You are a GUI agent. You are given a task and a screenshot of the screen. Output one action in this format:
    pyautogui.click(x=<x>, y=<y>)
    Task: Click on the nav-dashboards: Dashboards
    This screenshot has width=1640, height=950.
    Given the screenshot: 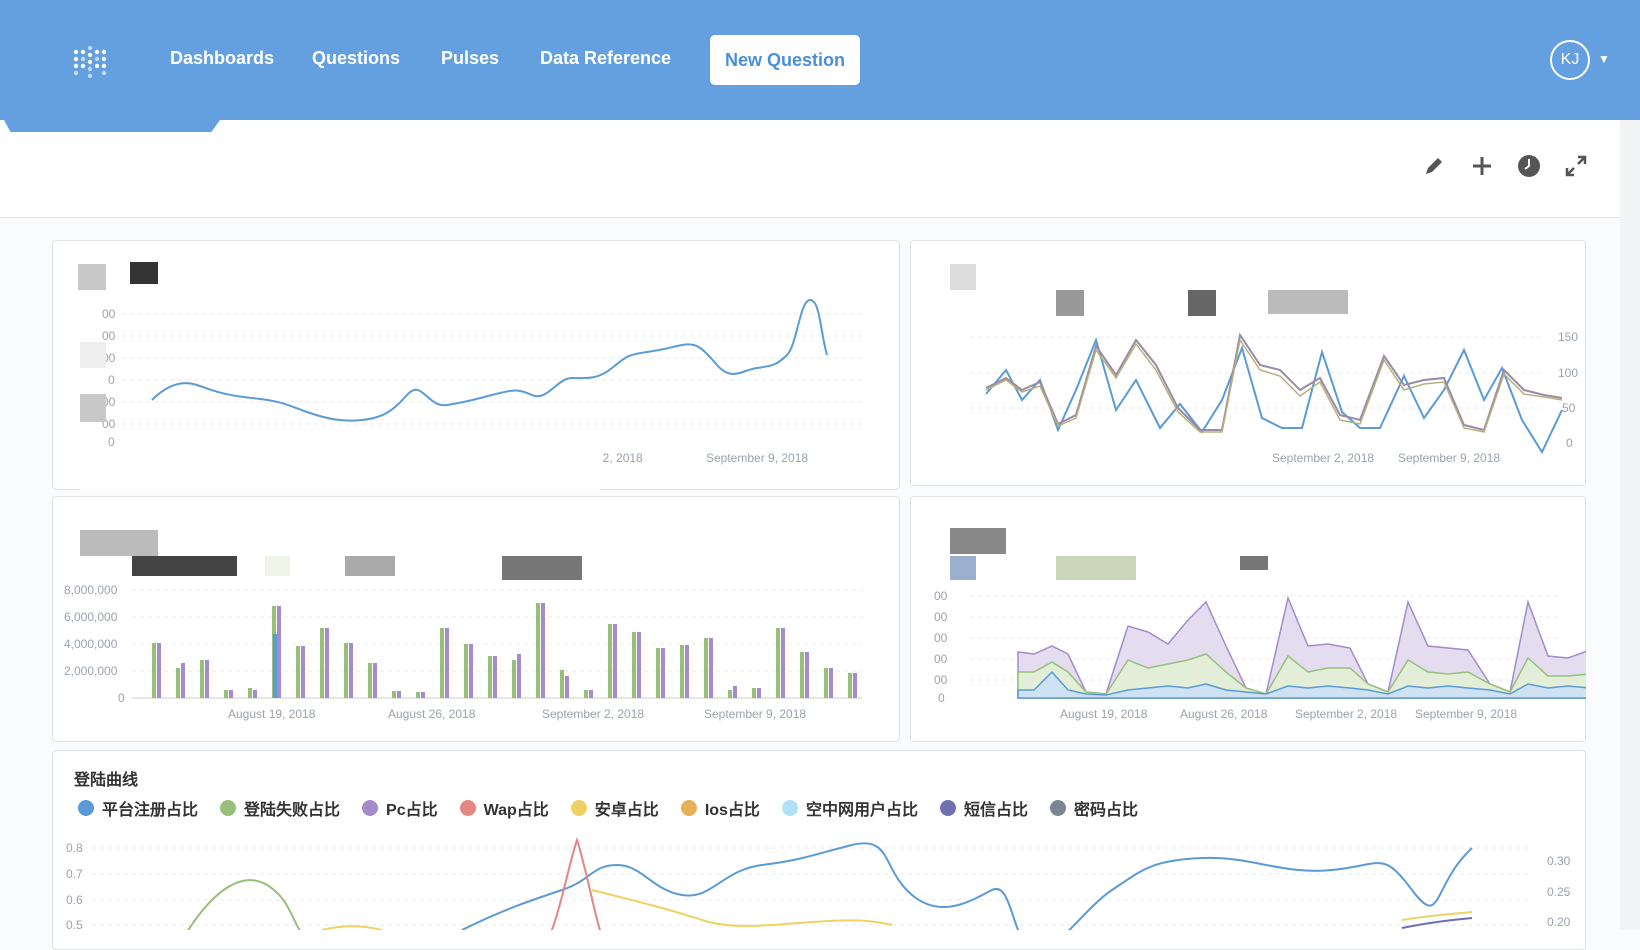 What is the action you would take?
    pyautogui.click(x=222, y=58)
    